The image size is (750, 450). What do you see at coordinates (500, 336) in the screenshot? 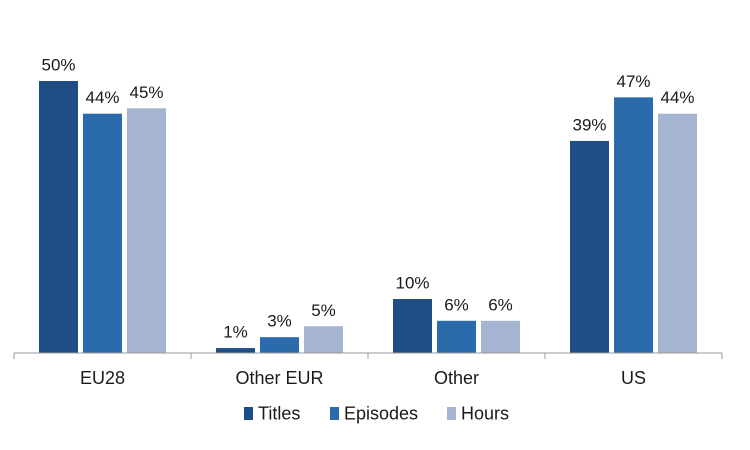
I see `bar-hours-other` at bounding box center [500, 336].